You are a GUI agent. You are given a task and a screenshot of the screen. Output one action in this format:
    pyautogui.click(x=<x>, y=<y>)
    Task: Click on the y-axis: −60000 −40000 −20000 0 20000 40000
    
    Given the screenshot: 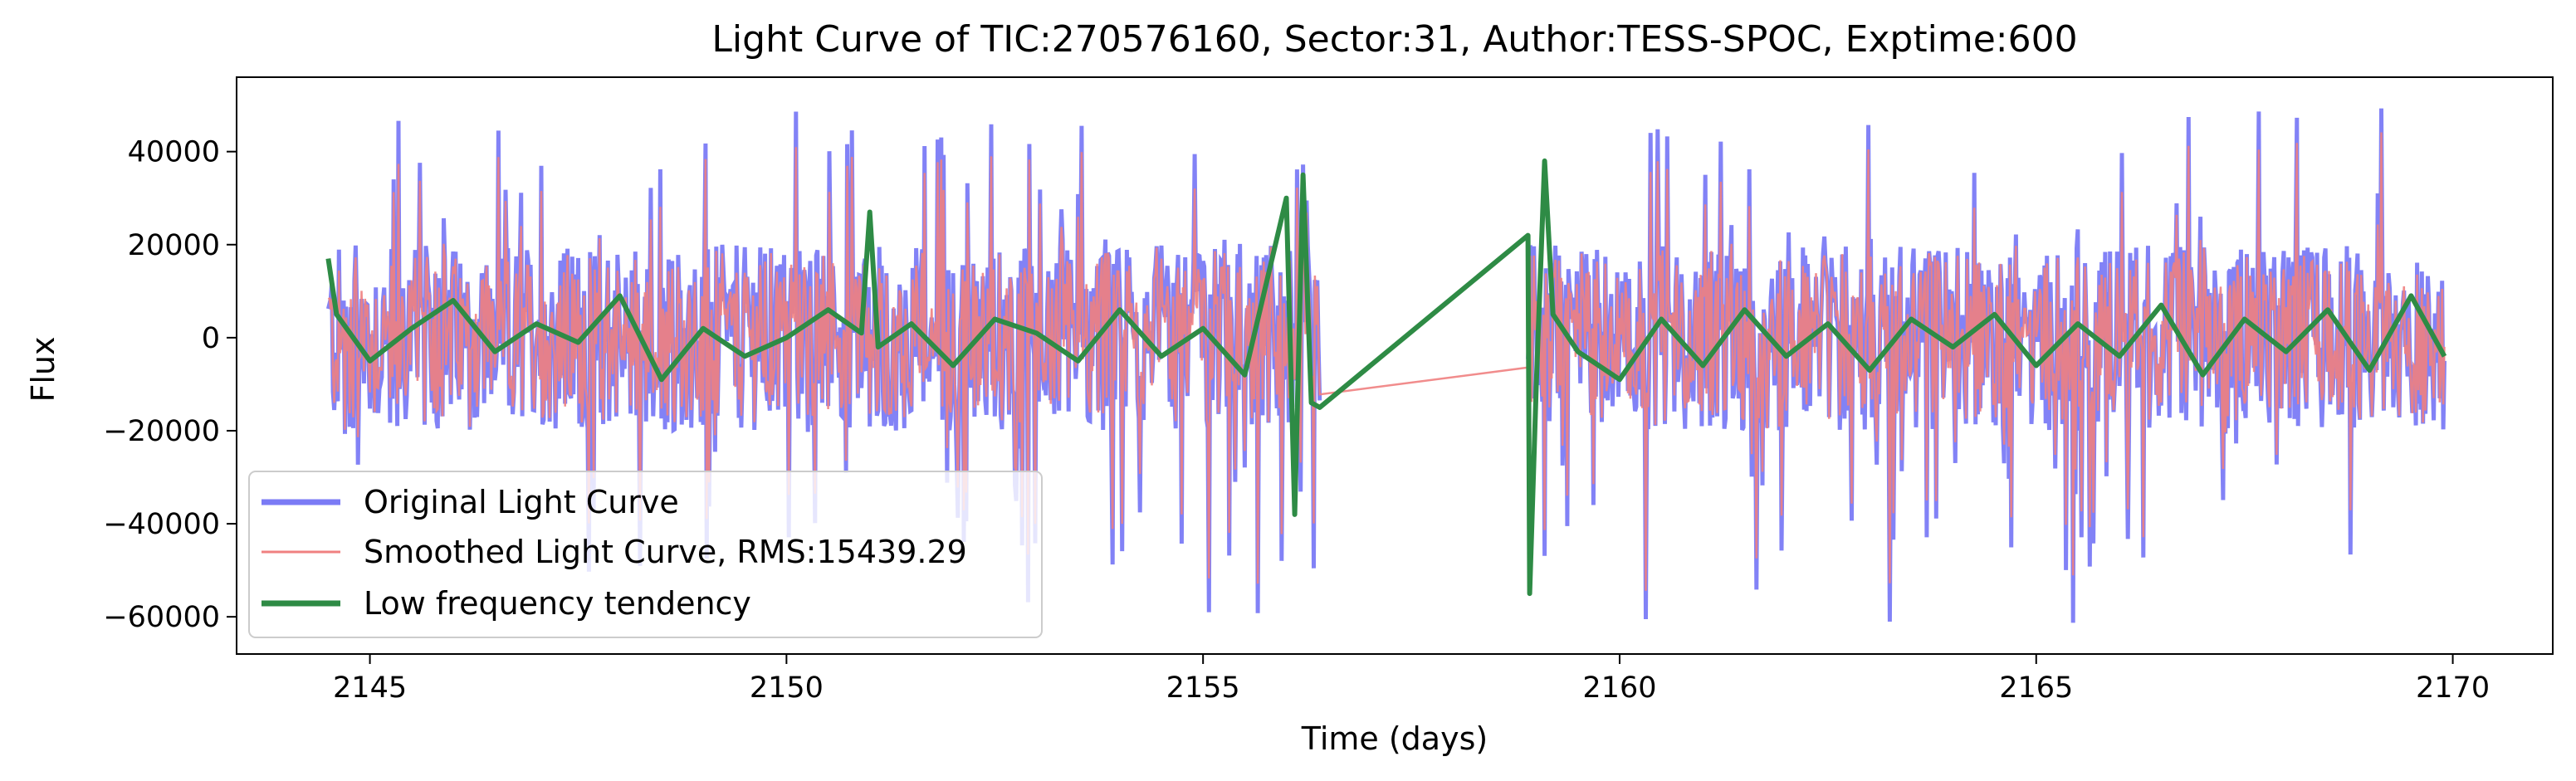 What is the action you would take?
    pyautogui.click(x=170, y=385)
    